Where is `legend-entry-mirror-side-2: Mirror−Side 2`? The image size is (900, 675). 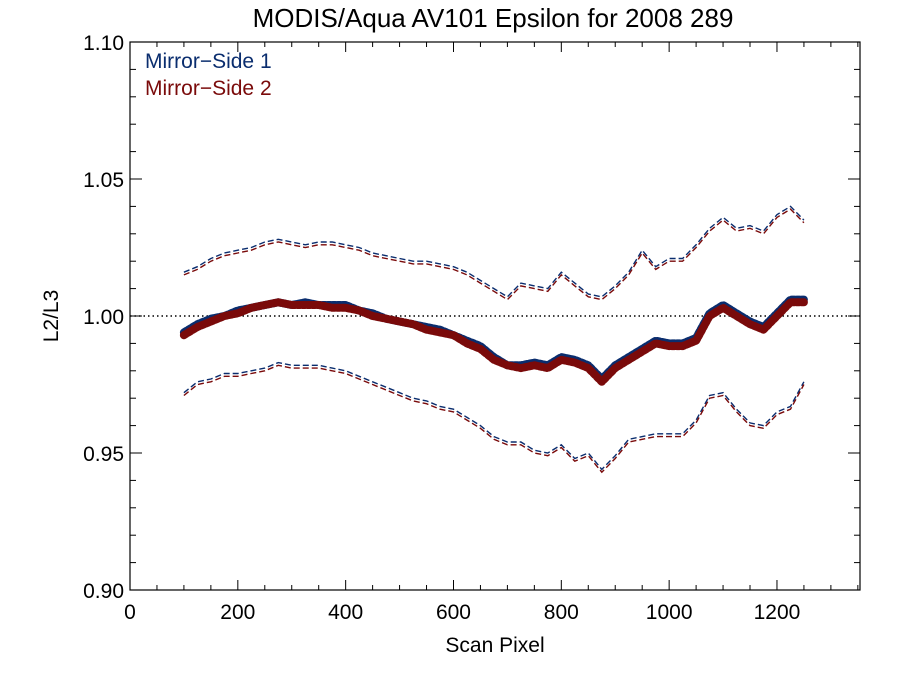
legend-entry-mirror-side-2: Mirror−Side 2 is located at coordinates (208, 88).